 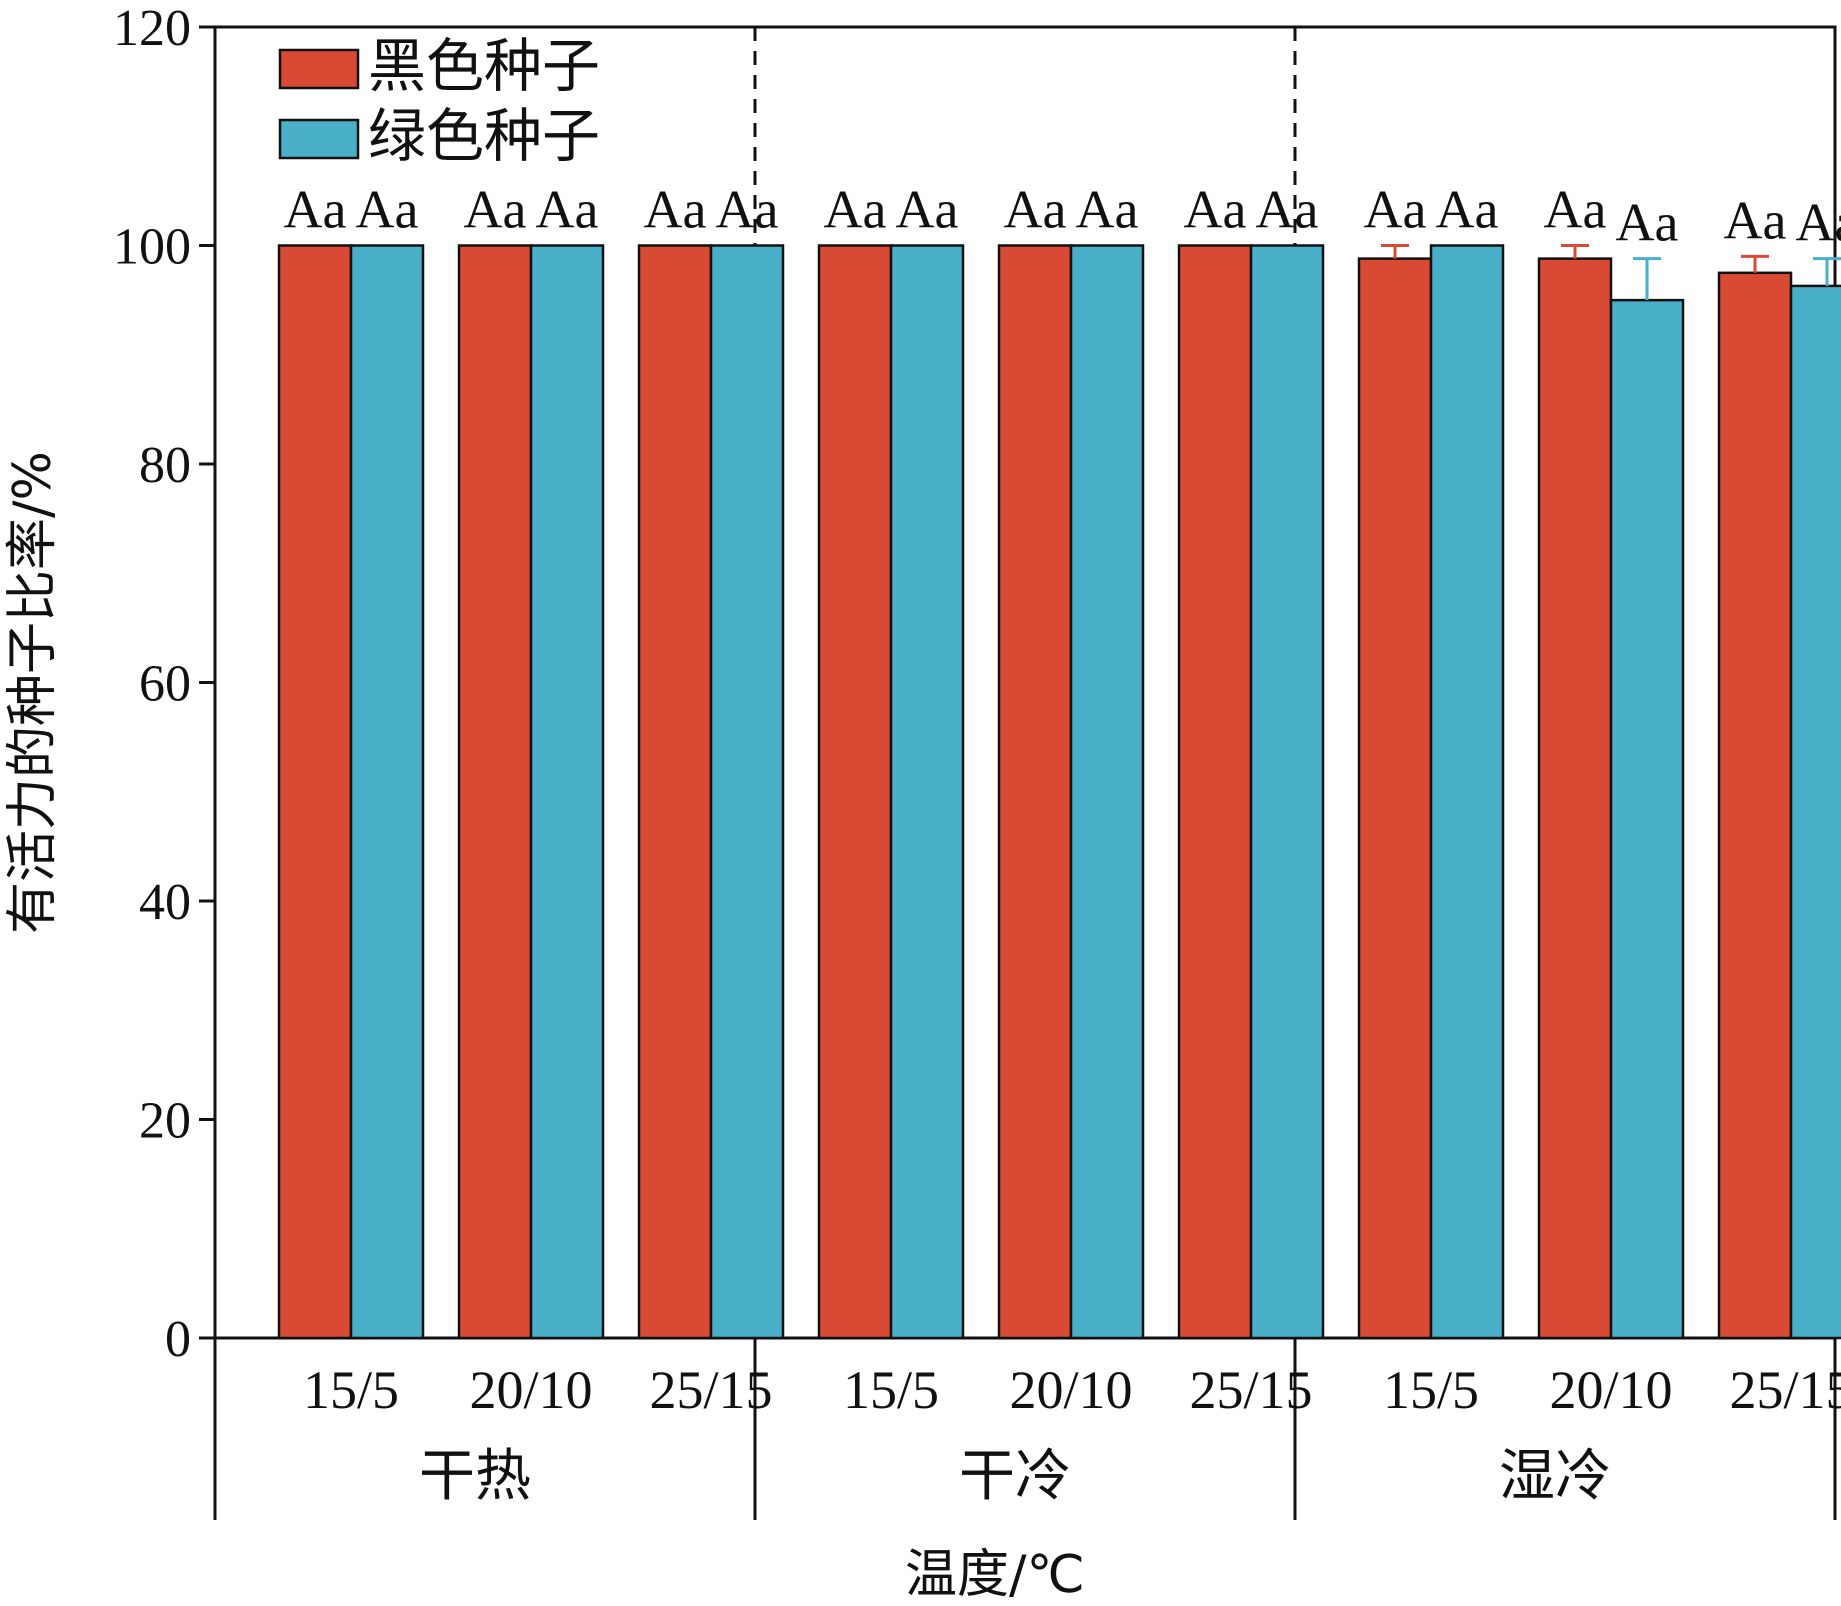 I want to click on group-label: 湿冷, so click(x=1555, y=1476).